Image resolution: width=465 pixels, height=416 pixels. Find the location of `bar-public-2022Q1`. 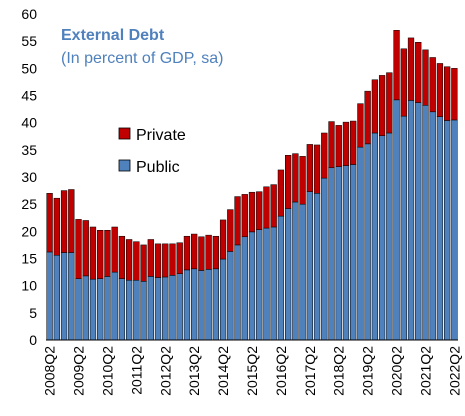

bar-public-2022Q1 is located at coordinates (447, 230).